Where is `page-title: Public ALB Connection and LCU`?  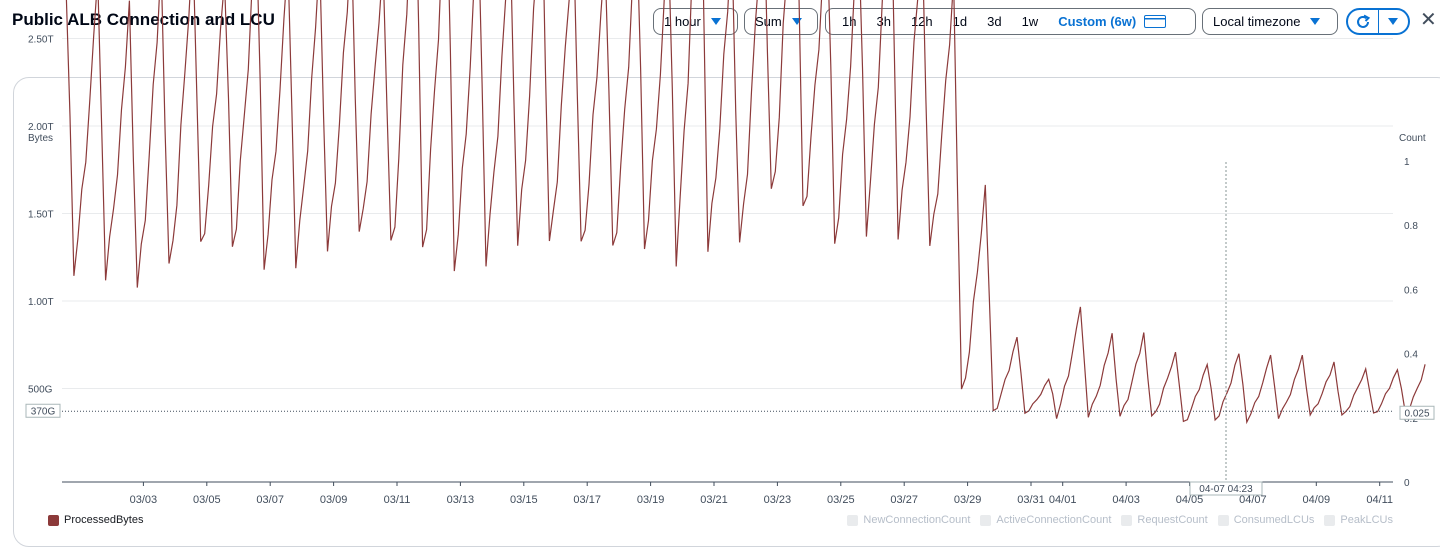
page-title: Public ALB Connection and LCU is located at coordinates (143, 19).